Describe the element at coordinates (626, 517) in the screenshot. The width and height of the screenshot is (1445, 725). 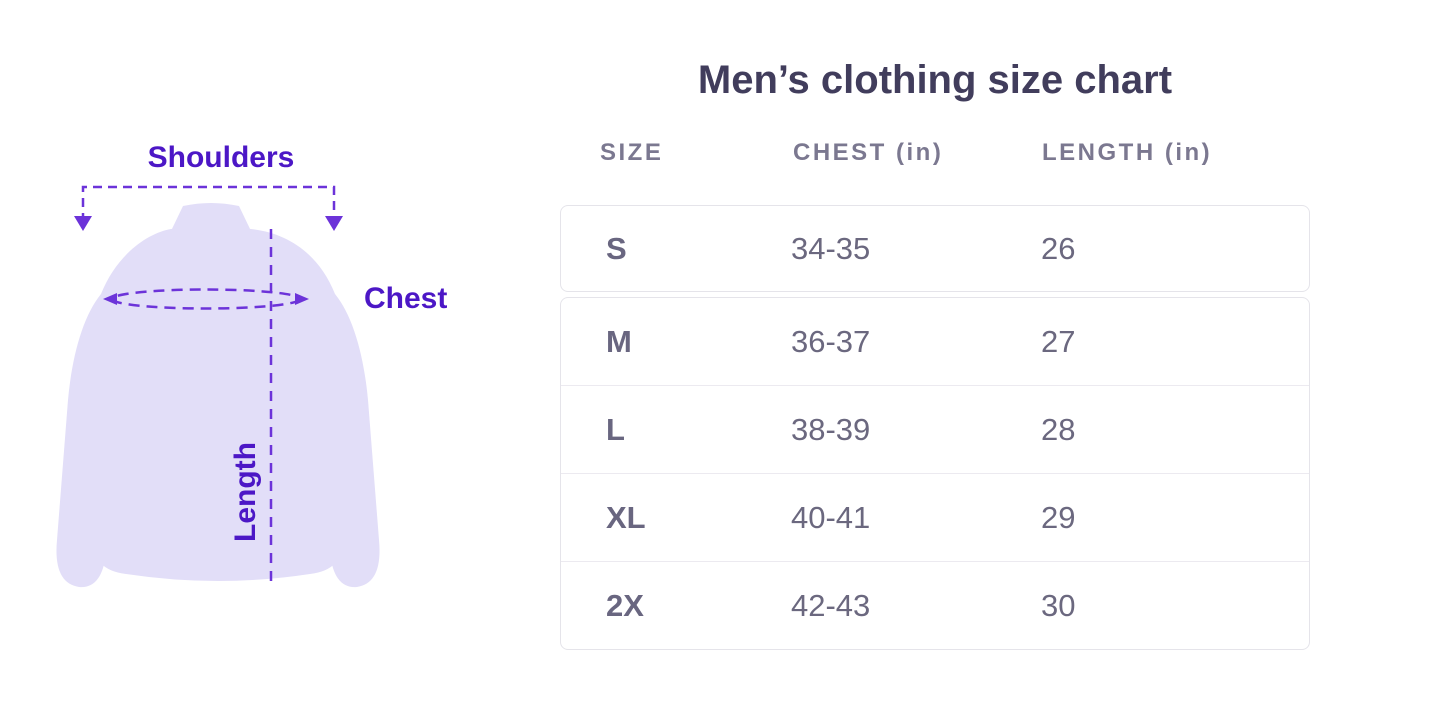
I see `size-cell: XL` at that location.